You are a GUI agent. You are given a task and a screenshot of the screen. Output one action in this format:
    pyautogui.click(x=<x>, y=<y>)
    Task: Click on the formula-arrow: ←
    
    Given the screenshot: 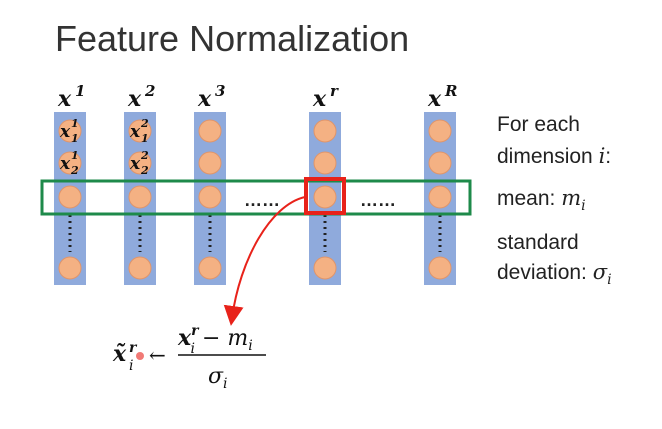 What is the action you would take?
    pyautogui.click(x=157, y=355)
    